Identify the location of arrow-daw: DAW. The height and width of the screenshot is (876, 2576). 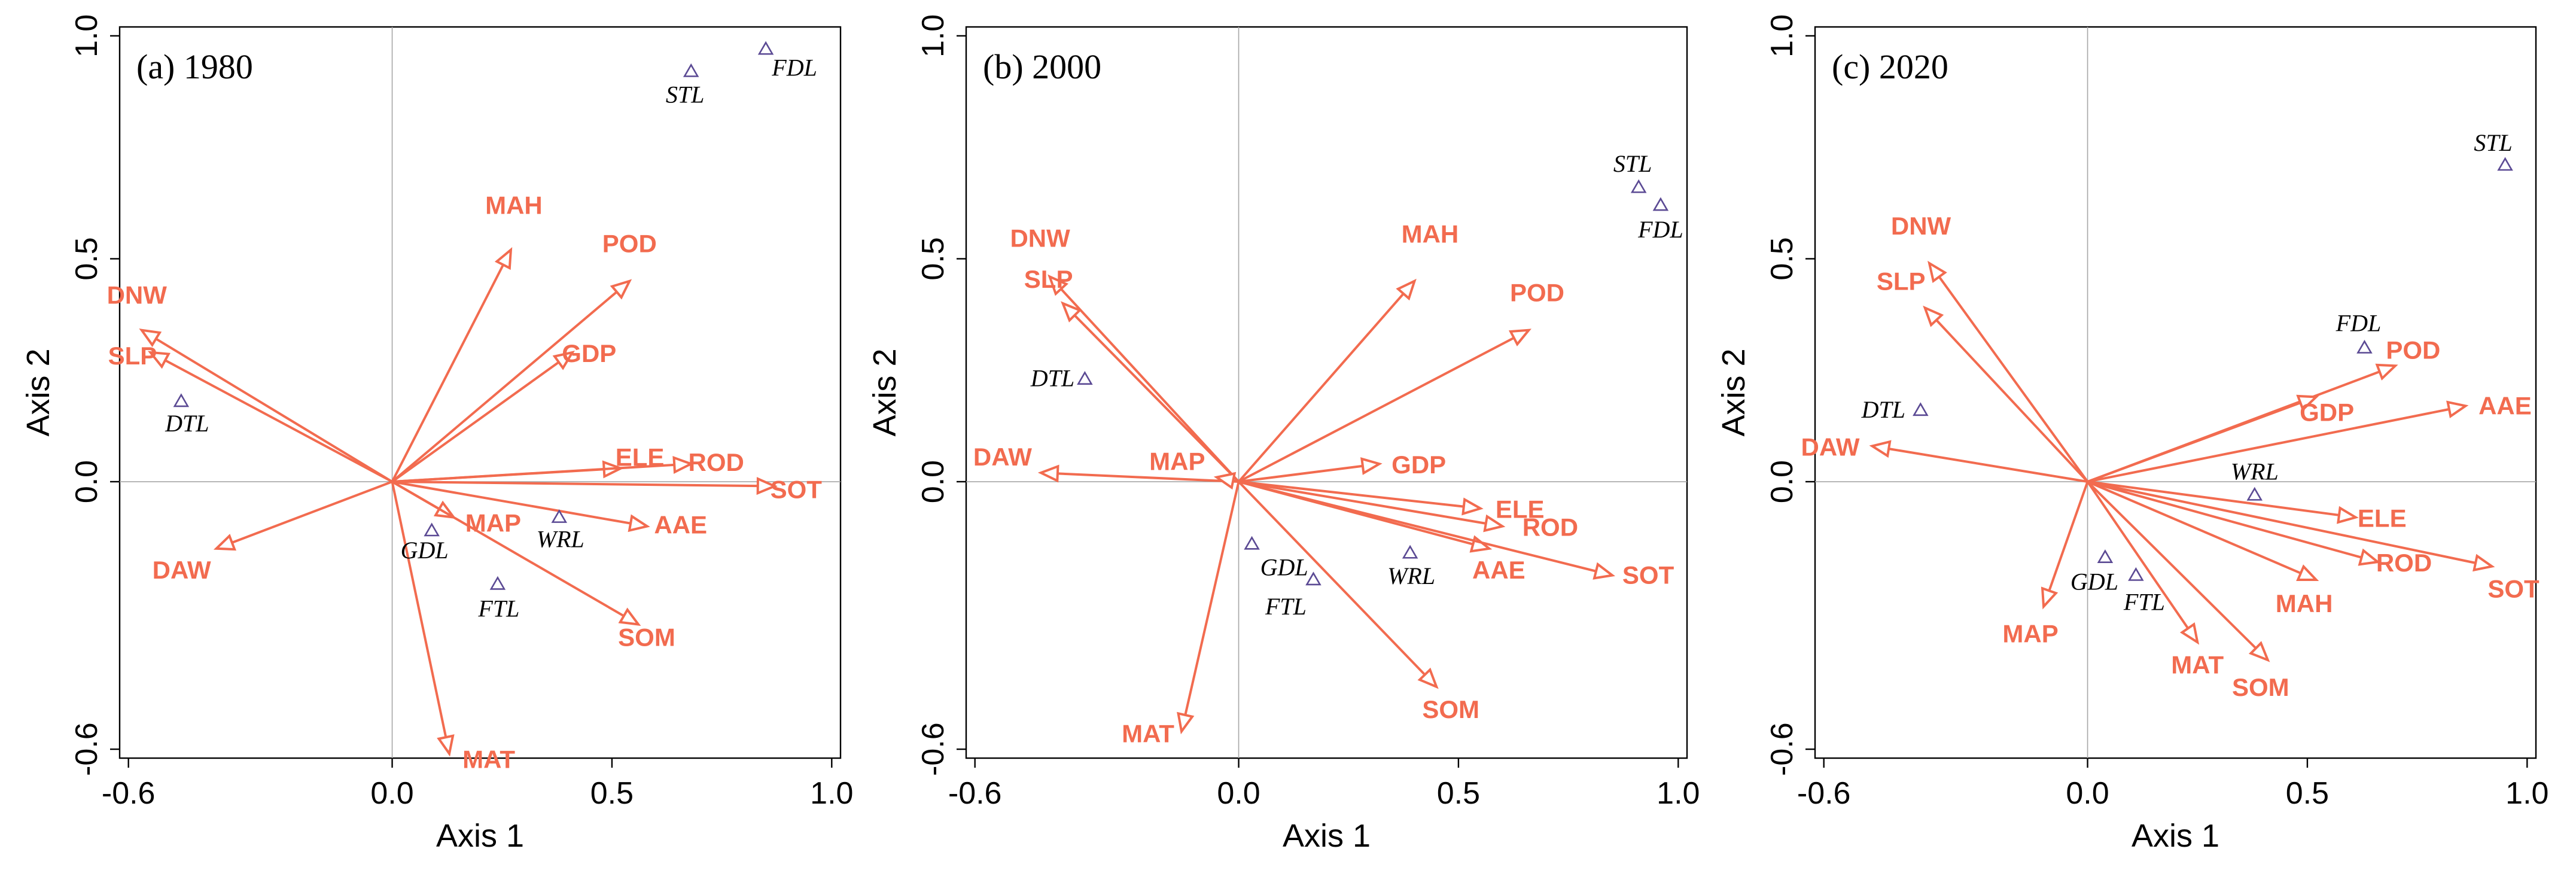
(1944, 458).